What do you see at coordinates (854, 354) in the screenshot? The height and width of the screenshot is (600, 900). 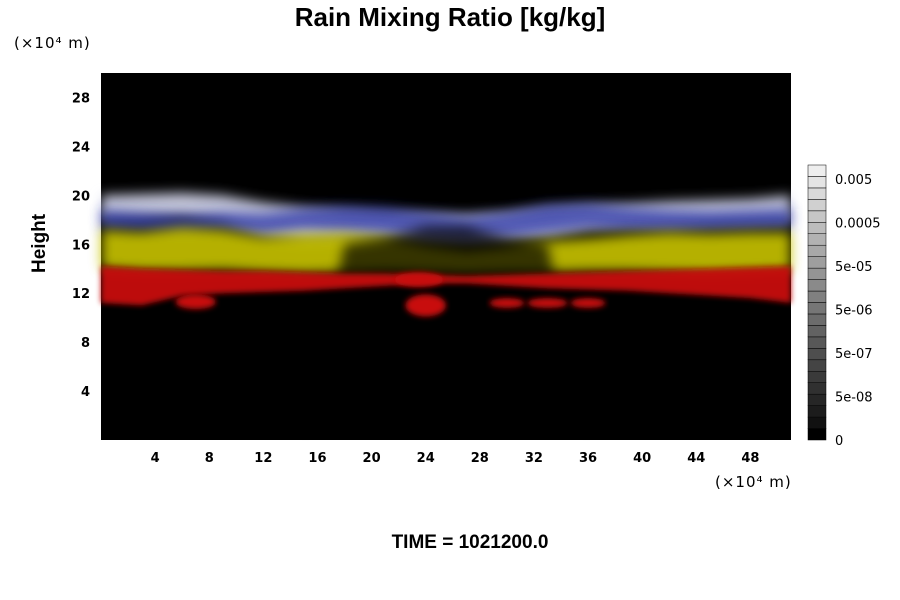 I see `colorbar-label: 5e-07` at bounding box center [854, 354].